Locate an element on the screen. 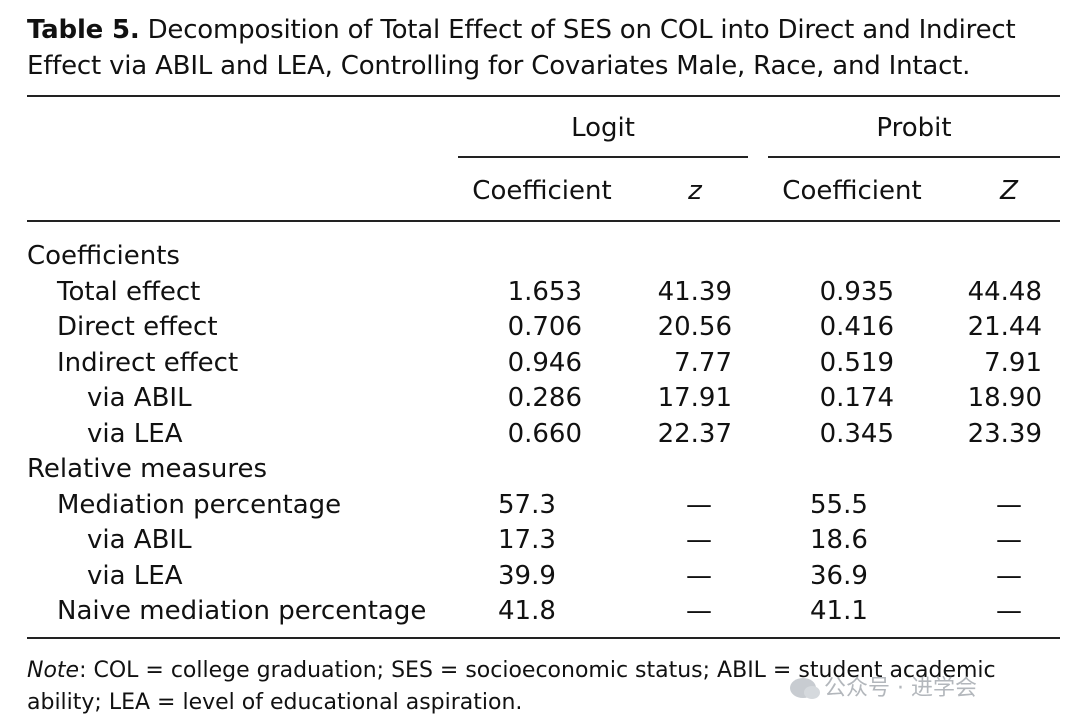 This screenshot has width=1078, height=726. table-cell: 23.39 is located at coordinates (1004, 433).